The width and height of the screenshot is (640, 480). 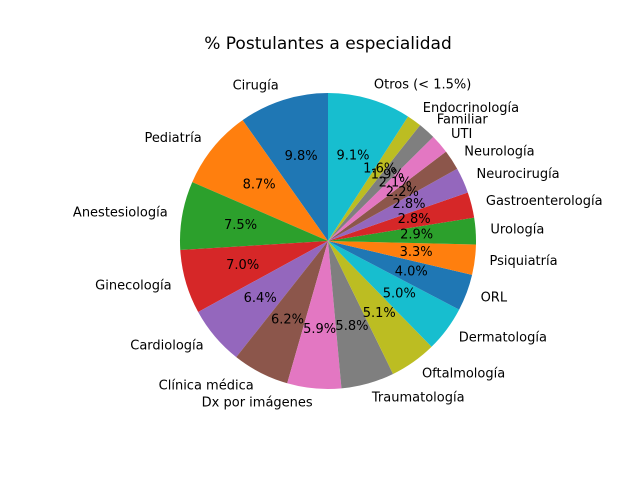 I want to click on percent-label-psiquiatria: 3.3%, so click(x=416, y=252).